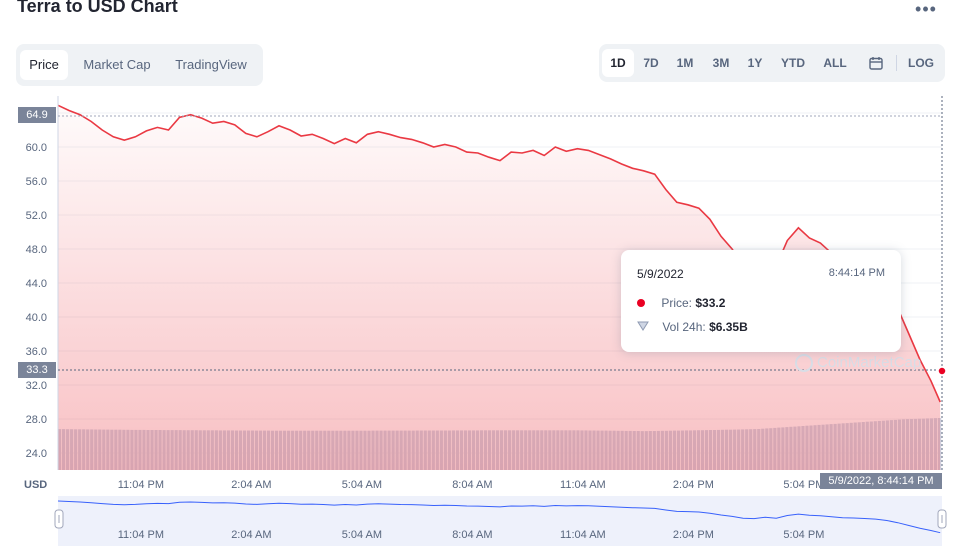  Describe the element at coordinates (251, 535) in the screenshot. I see `navigator-tick-label: 2:04 AM` at that location.